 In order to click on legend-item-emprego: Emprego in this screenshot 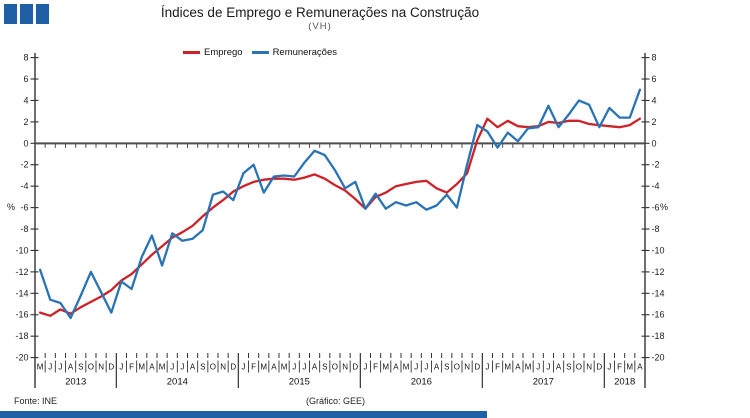, I will do `click(213, 52)`.